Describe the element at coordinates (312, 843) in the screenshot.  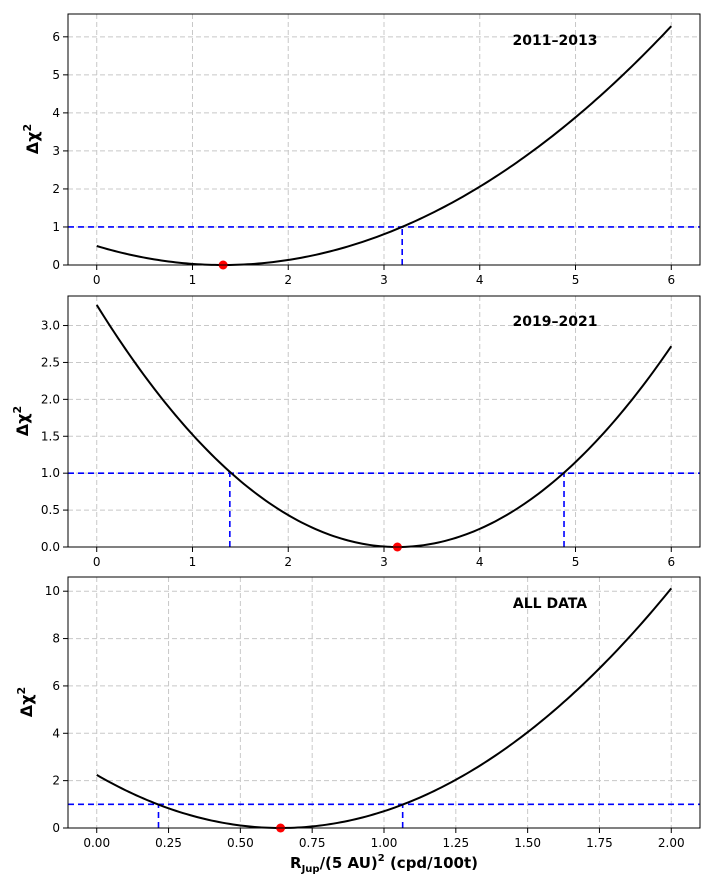
I see `x-tick-label: 0.75` at that location.